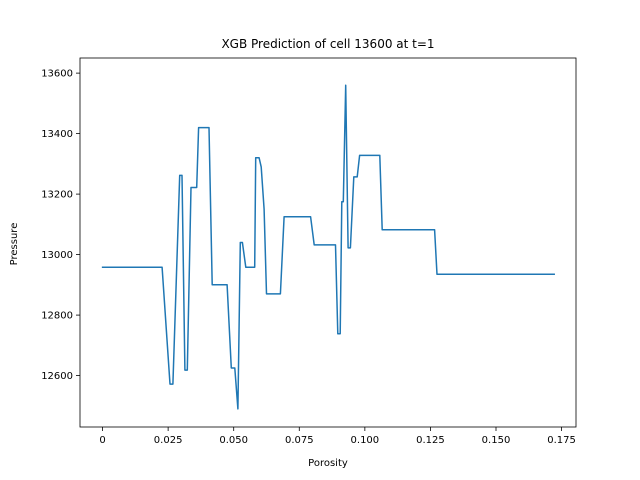 The width and height of the screenshot is (640, 480). What do you see at coordinates (337, 436) in the screenshot?
I see `x-axis-ticks: 0 0.025 0.050 0.075 0.100 0.125 0.150 0.175` at bounding box center [337, 436].